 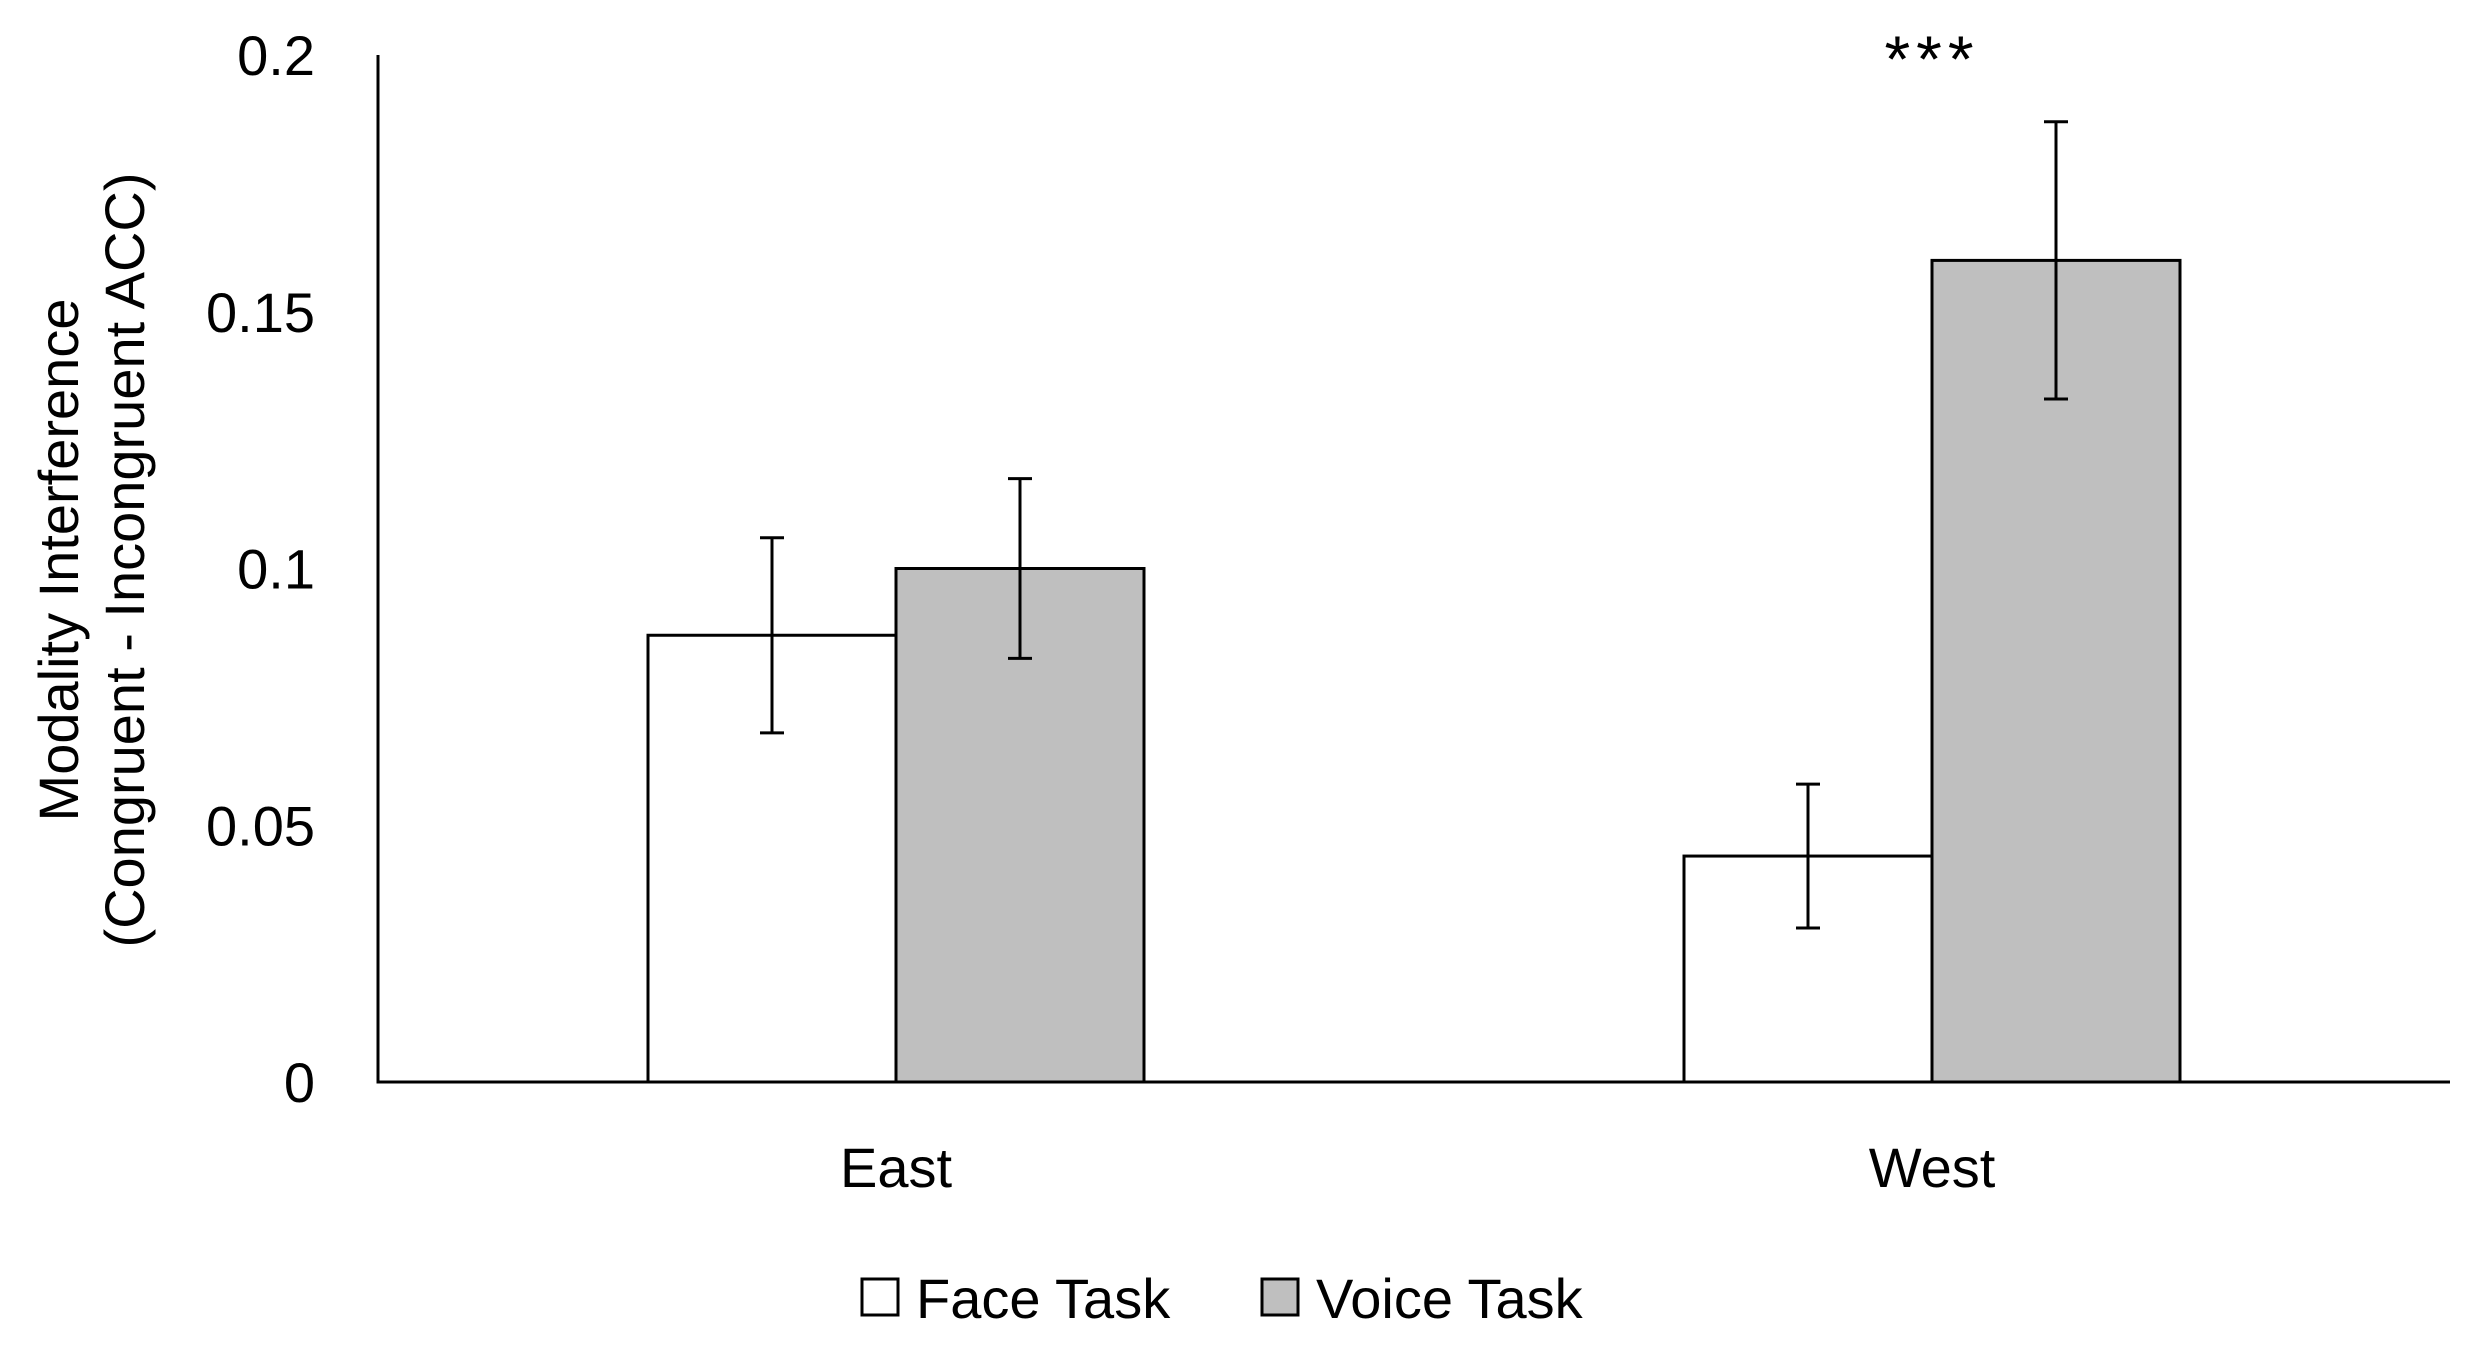 I want to click on legend-label-face-task: Face Task, so click(x=1043, y=1298).